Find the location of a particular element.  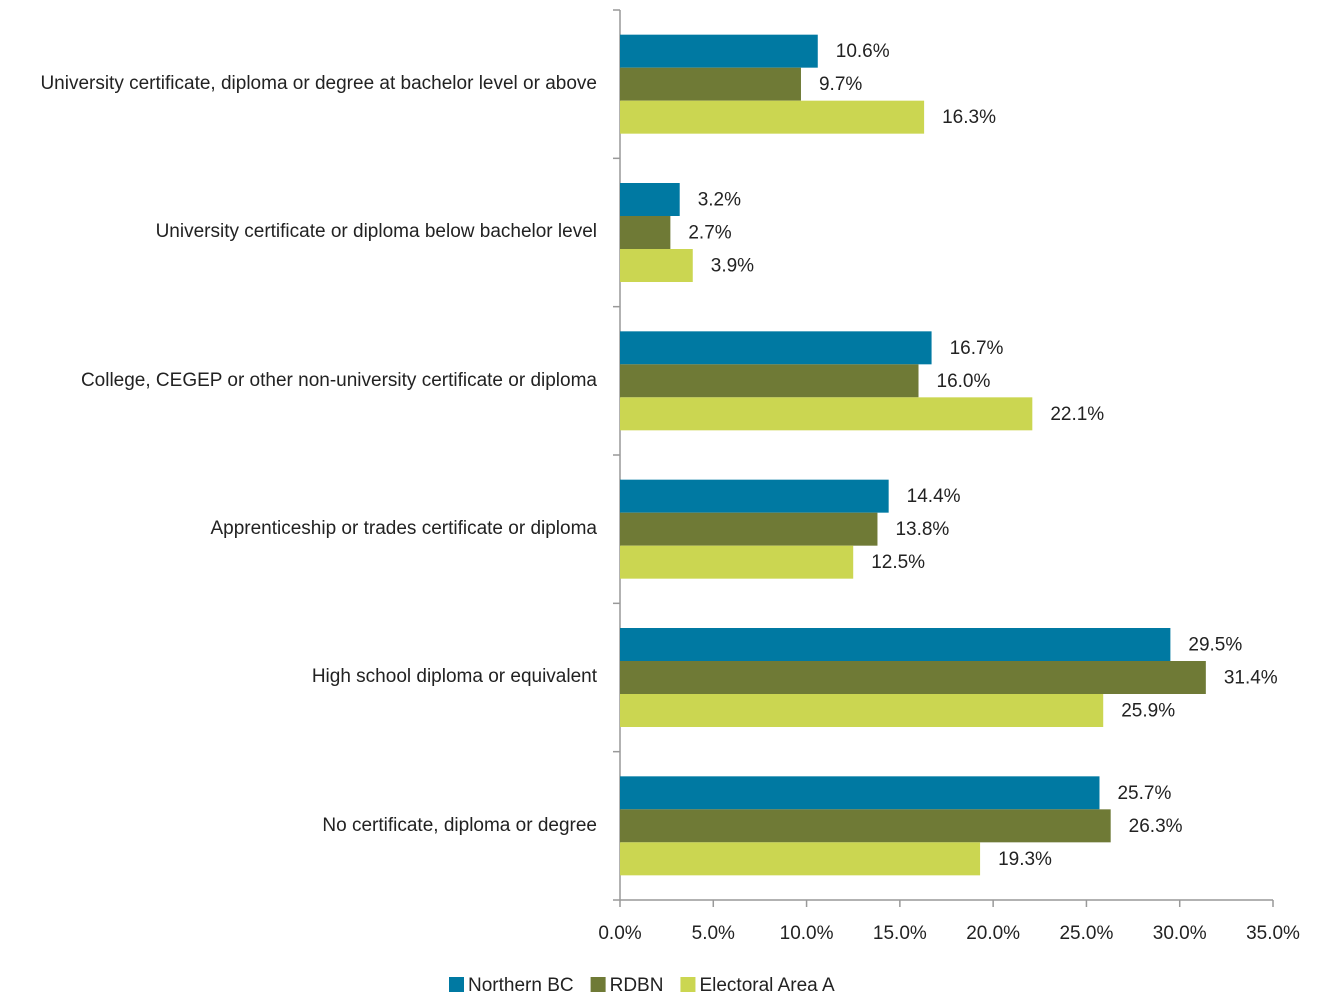

y-tick-label: No certificate, diploma or degree is located at coordinates (459, 825).